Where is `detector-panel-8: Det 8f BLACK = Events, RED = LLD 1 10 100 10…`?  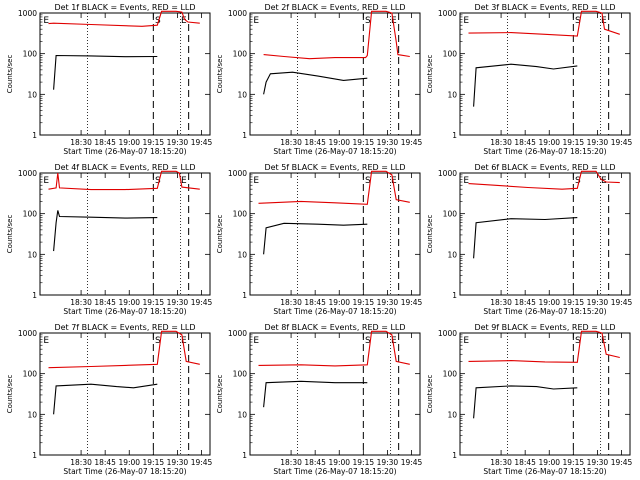
detector-panel-8: Det 8f BLACK = Events, RED = LLD 1 10 100 10… is located at coordinates (319, 399).